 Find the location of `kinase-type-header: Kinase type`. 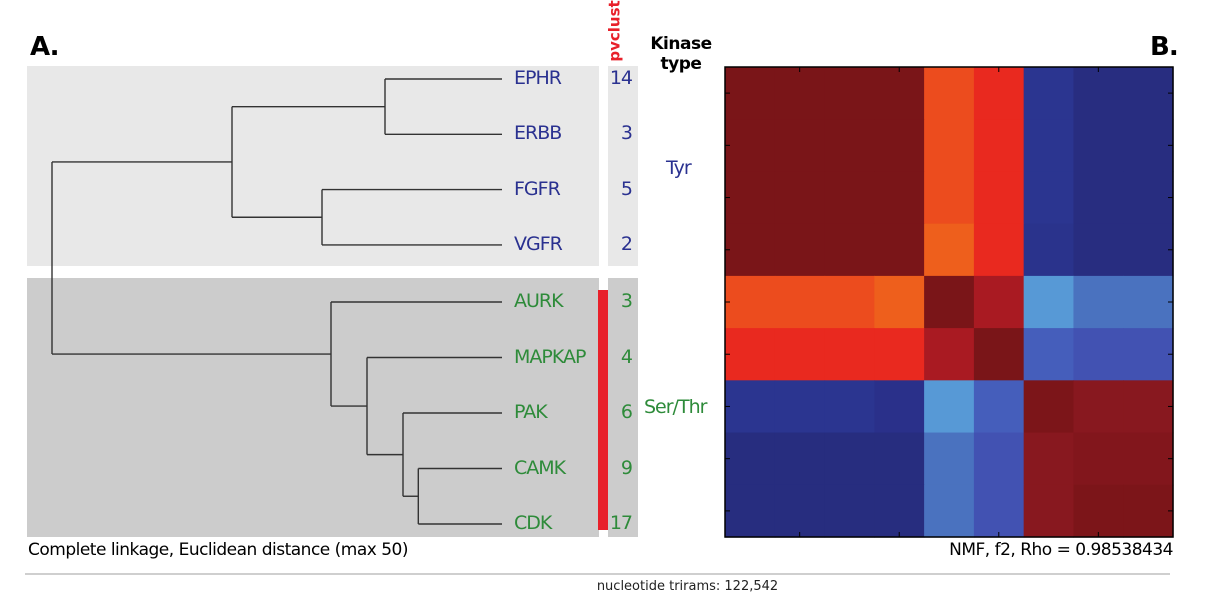

kinase-type-header: Kinase type is located at coordinates (681, 54).